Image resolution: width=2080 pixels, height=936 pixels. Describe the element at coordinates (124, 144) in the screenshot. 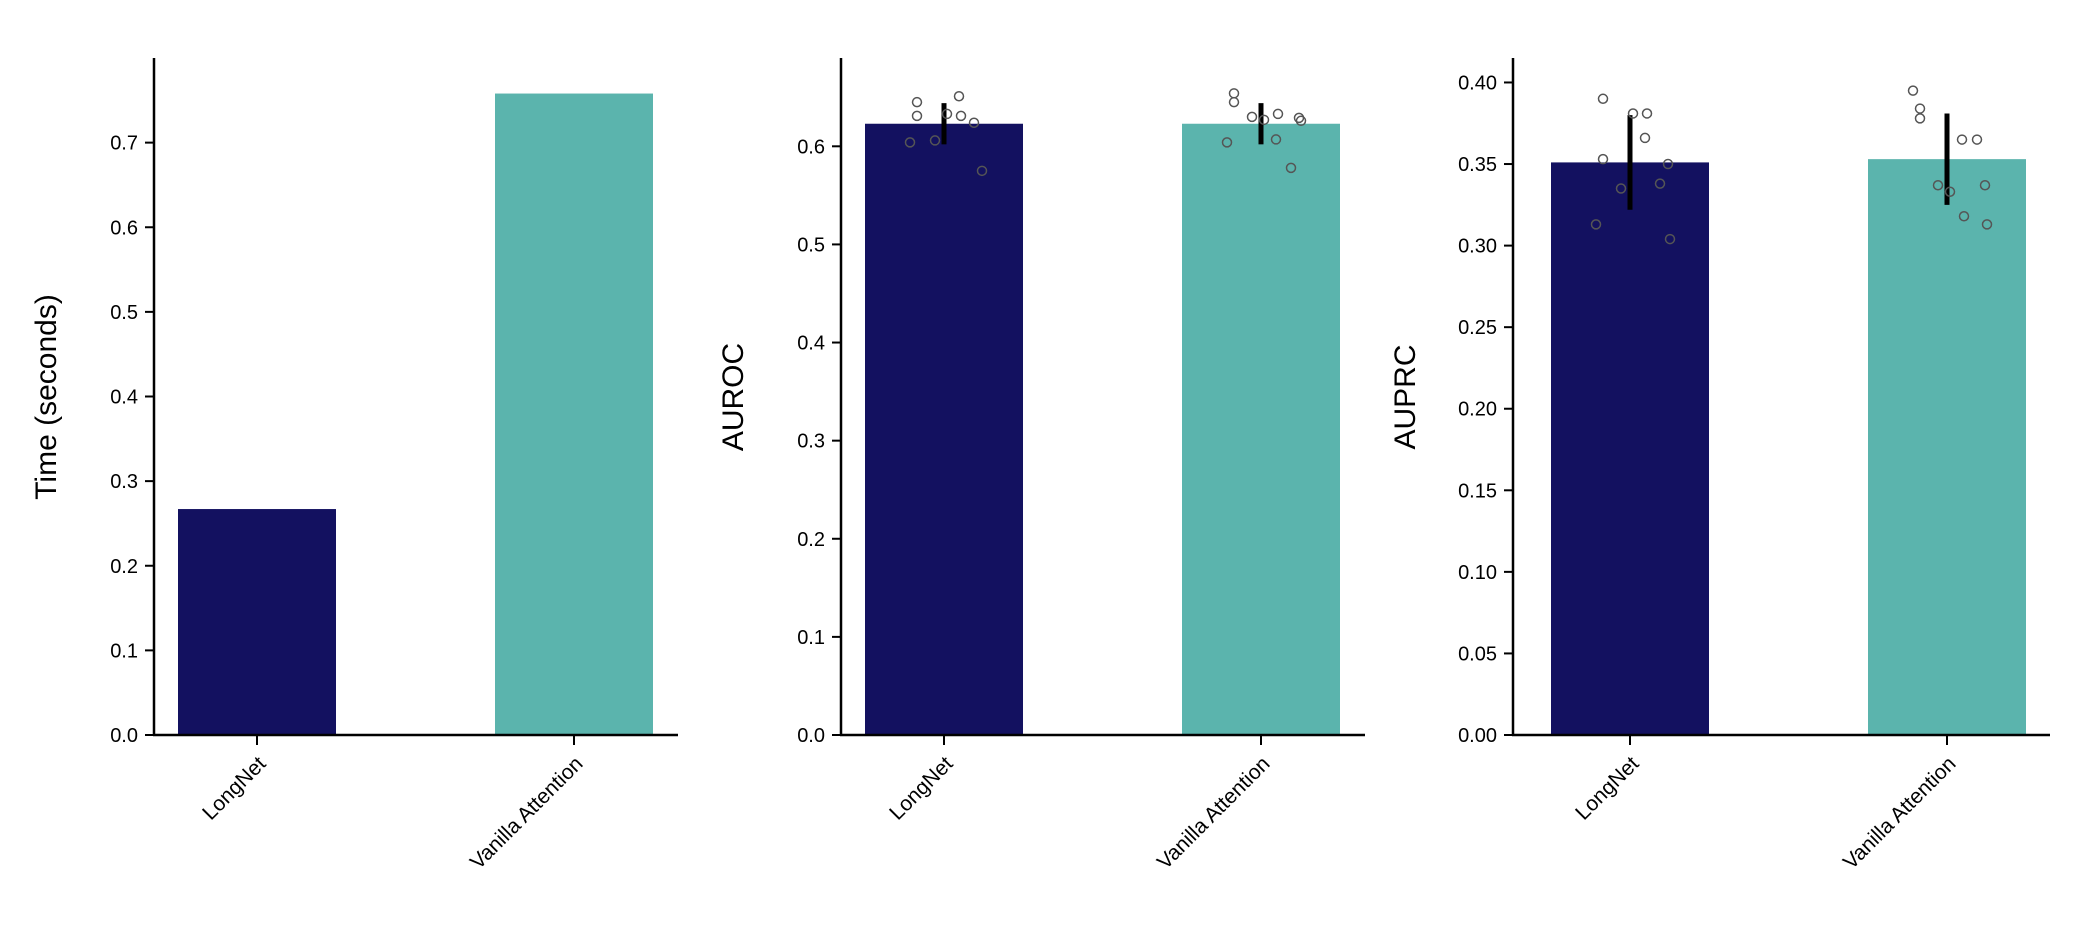

I see `y-tick-label: 0.7` at that location.